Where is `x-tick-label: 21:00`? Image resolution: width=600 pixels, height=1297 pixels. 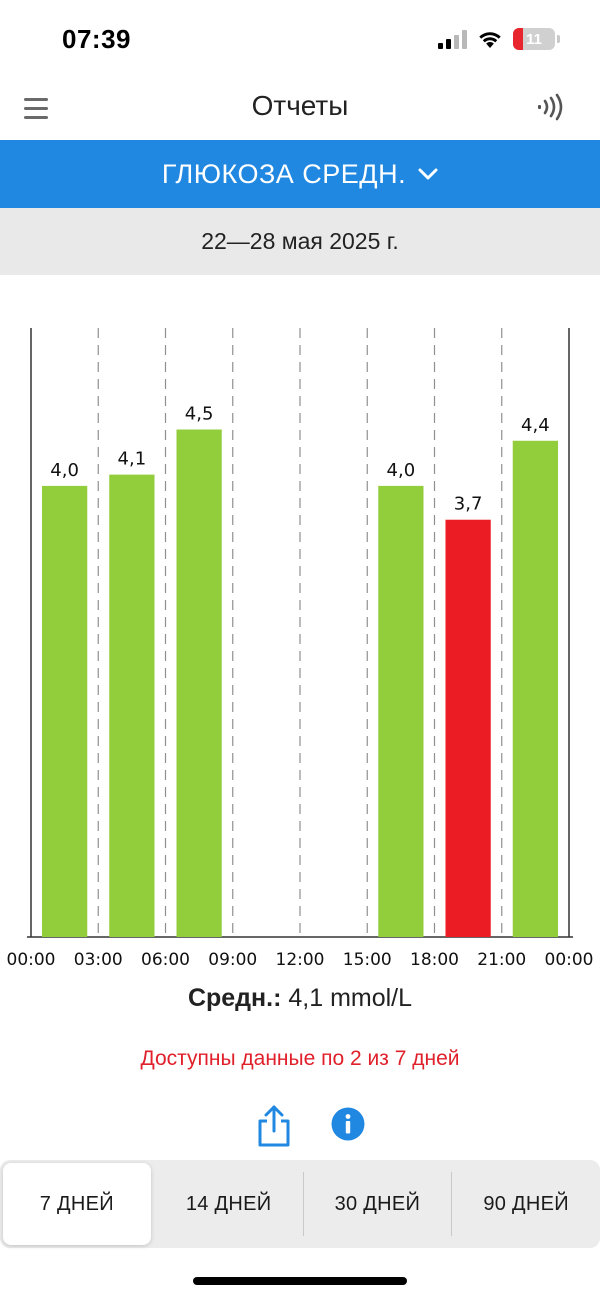 x-tick-label: 21:00 is located at coordinates (501, 960).